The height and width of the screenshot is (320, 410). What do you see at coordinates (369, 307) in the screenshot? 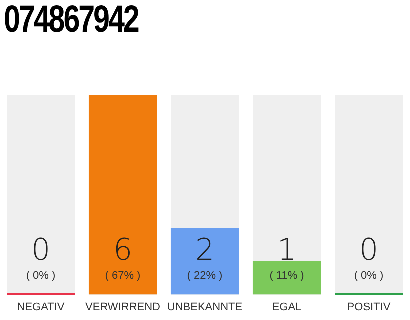
I see `x-tick-label: POSITIV` at bounding box center [369, 307].